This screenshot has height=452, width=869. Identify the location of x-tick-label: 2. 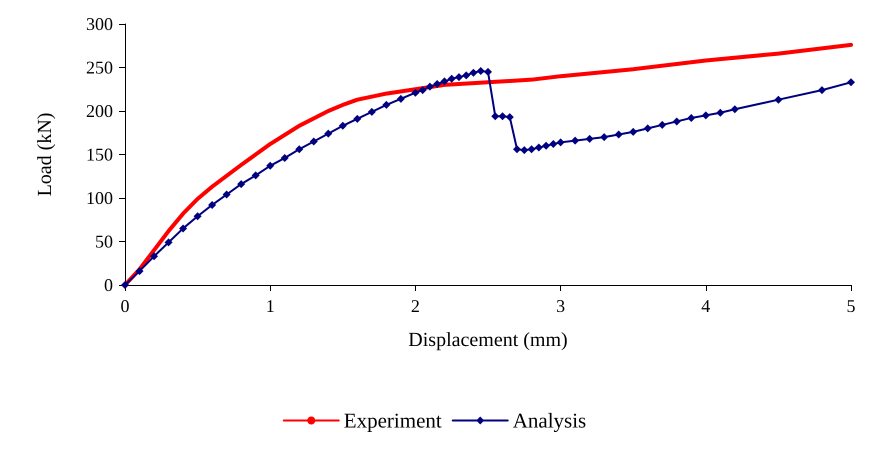
(415, 306).